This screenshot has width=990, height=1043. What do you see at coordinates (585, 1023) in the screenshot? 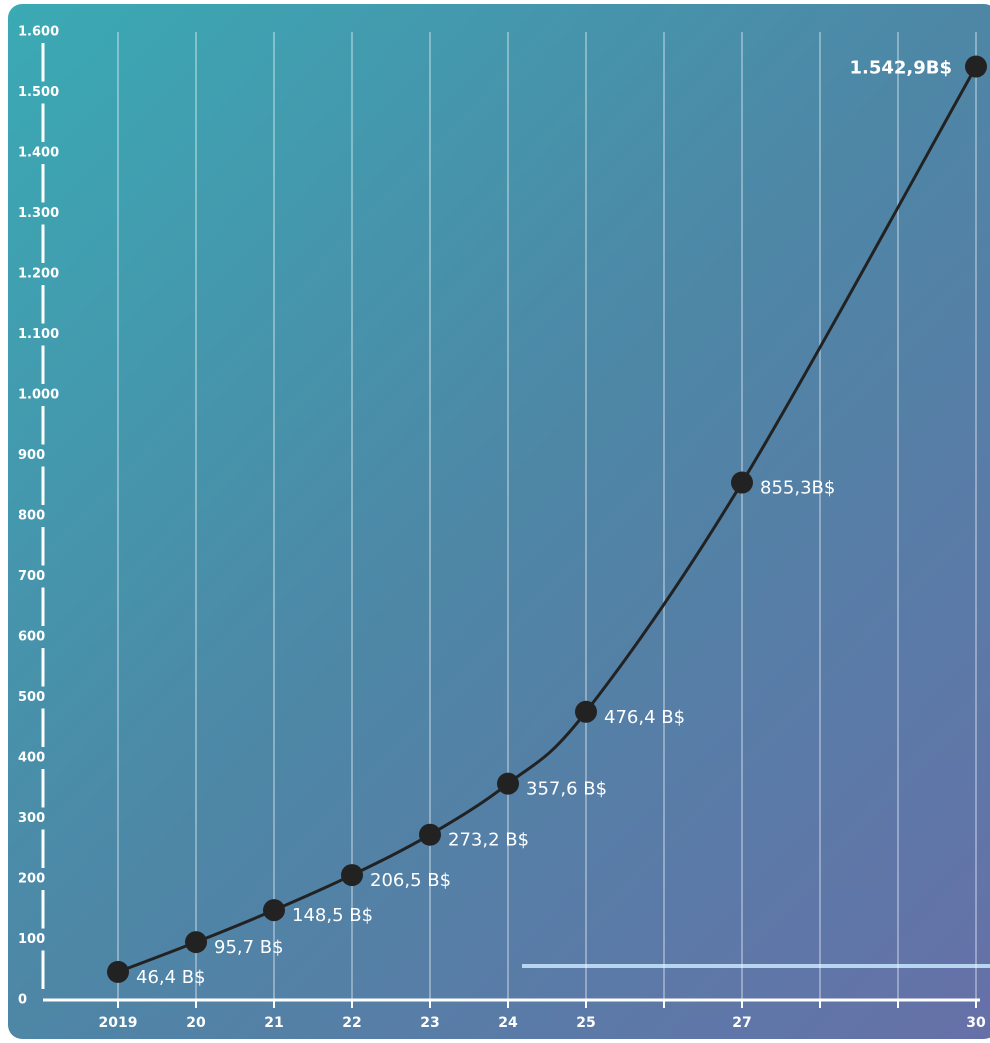
I see `x-tick-label: 25` at bounding box center [585, 1023].